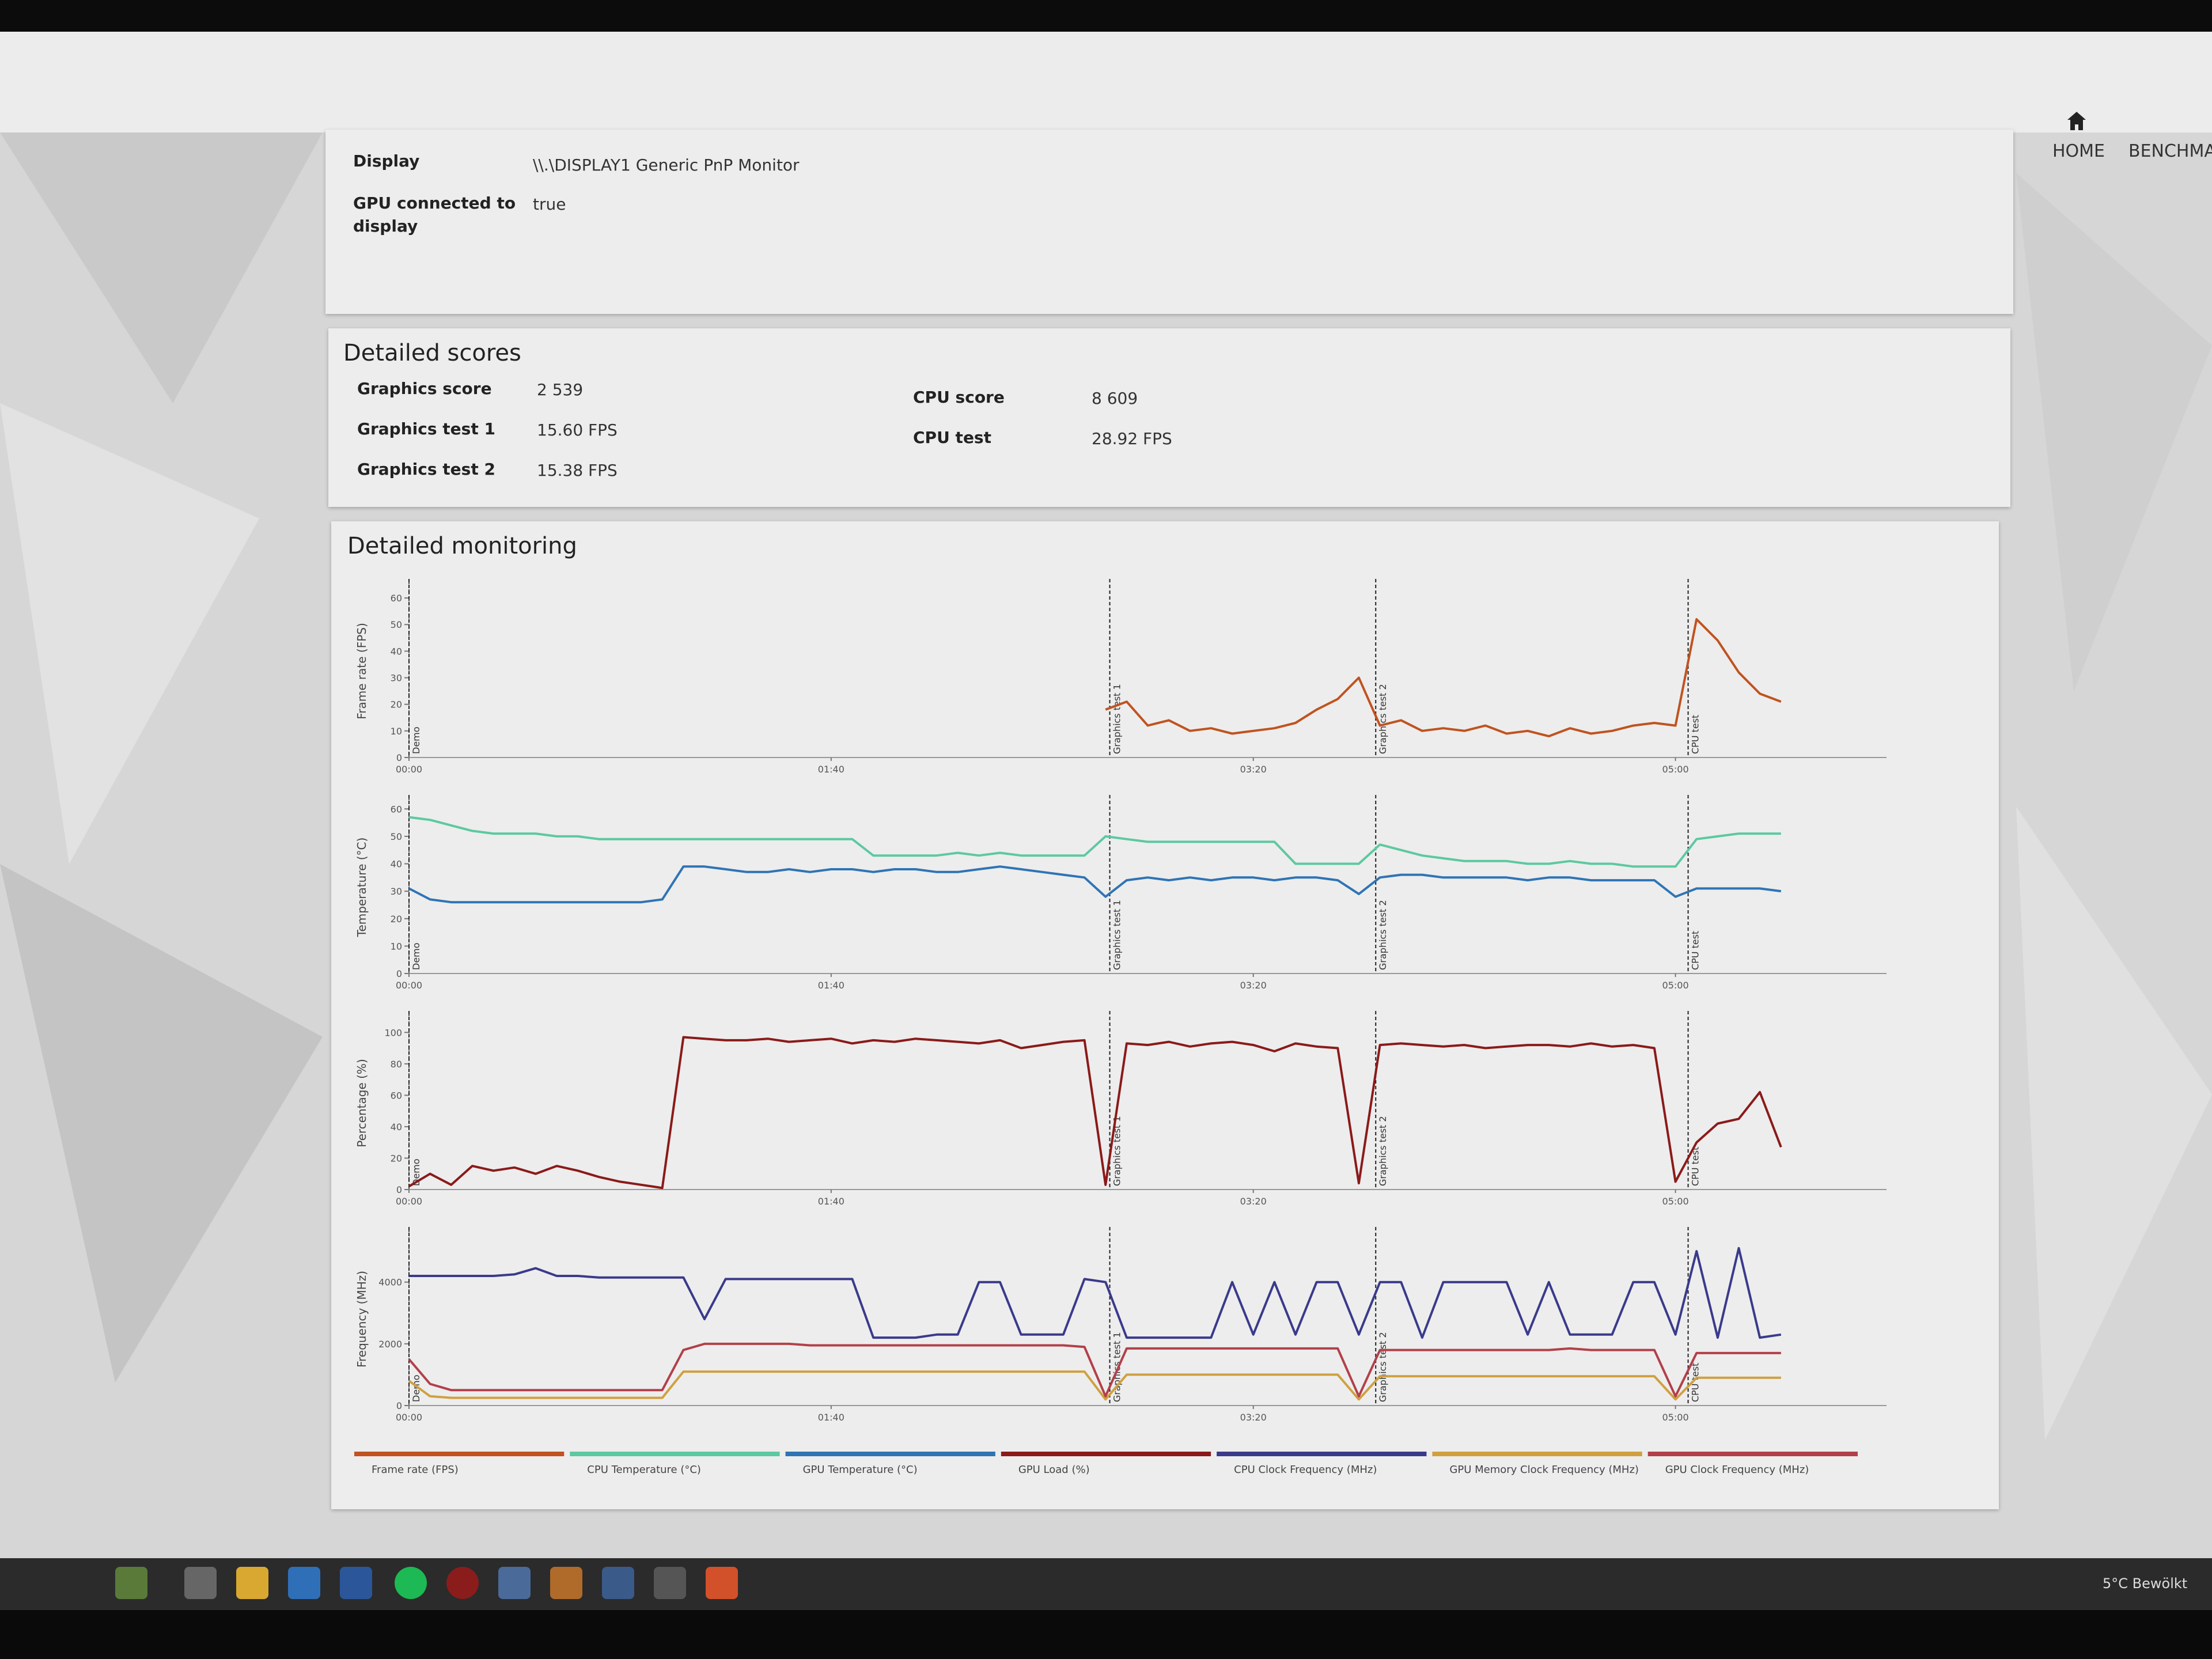 Image resolution: width=2212 pixels, height=1659 pixels. Describe the element at coordinates (577, 430) in the screenshot. I see `score-value: 15.60 FPS` at that location.